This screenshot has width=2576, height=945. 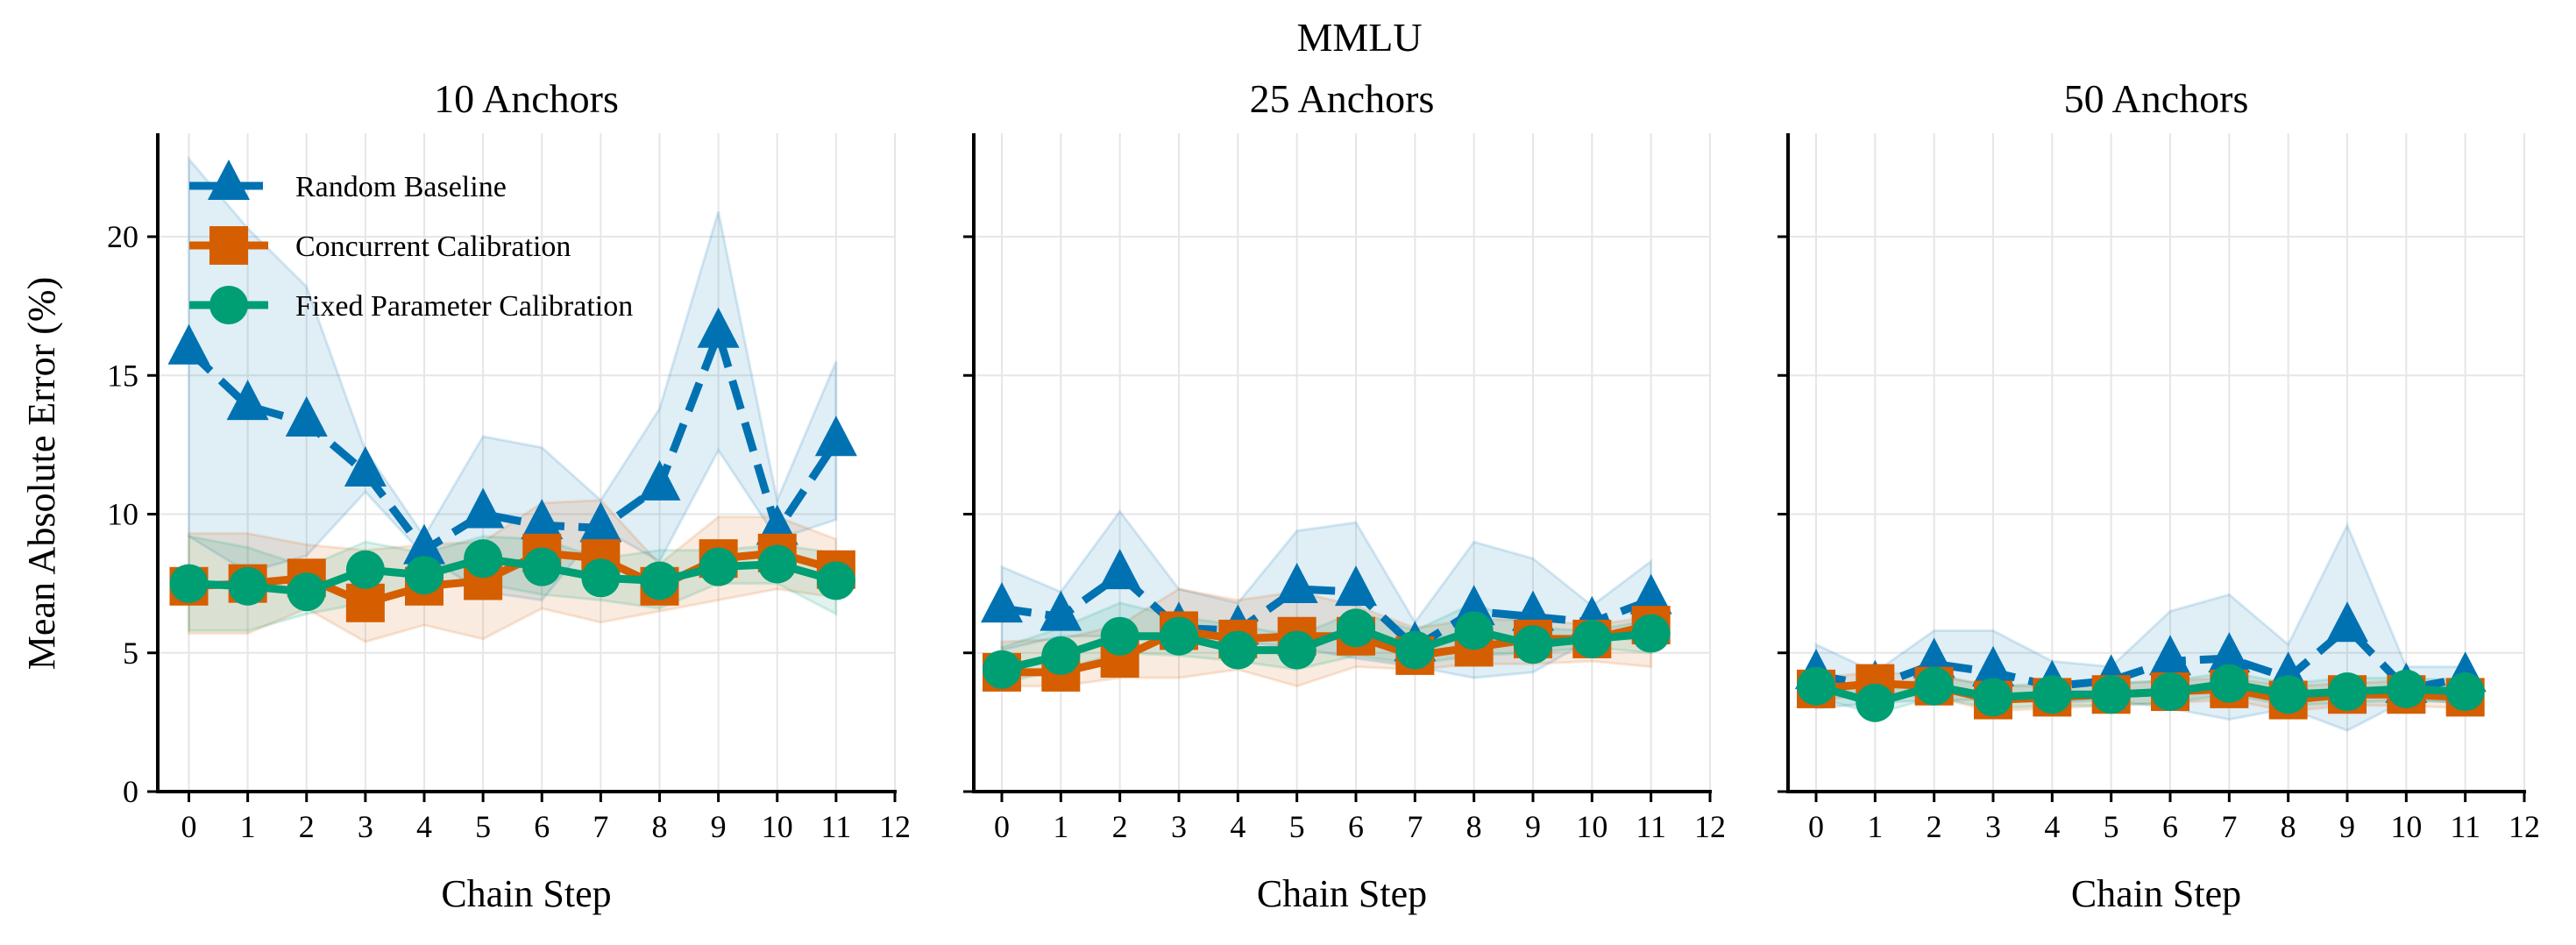 I want to click on x-tick-label: 9, so click(x=1533, y=827).